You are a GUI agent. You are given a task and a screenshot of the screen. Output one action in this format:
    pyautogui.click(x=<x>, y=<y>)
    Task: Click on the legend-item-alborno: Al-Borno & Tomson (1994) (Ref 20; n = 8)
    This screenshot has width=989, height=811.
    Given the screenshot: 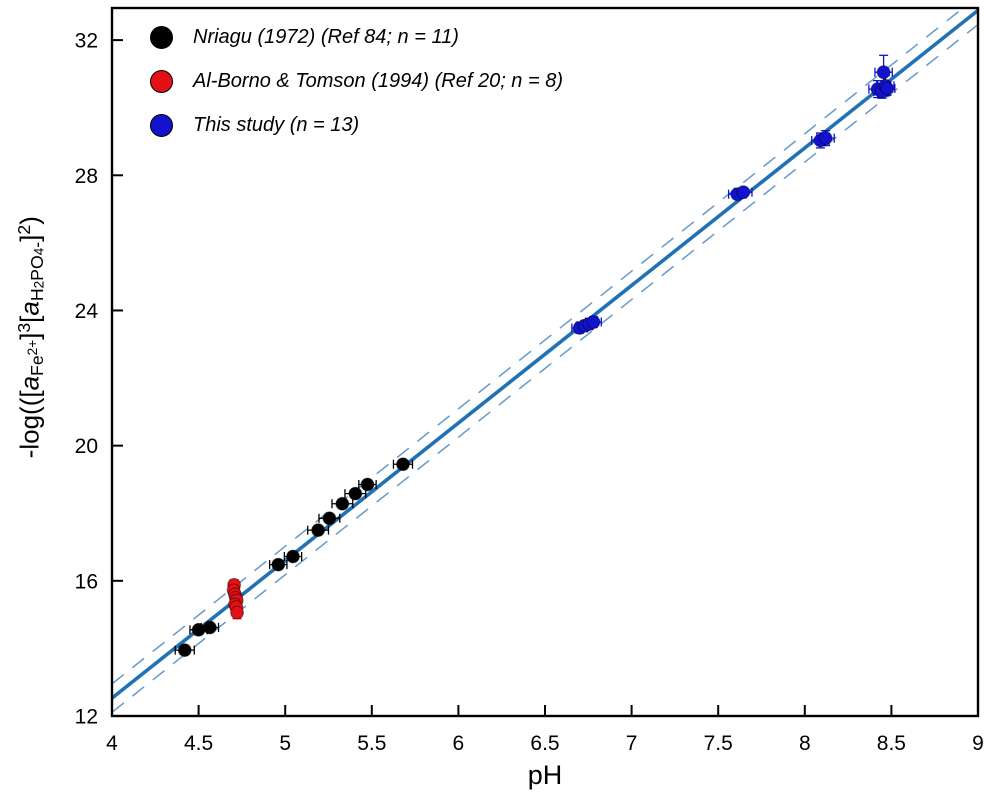 What is the action you would take?
    pyautogui.click(x=356, y=81)
    